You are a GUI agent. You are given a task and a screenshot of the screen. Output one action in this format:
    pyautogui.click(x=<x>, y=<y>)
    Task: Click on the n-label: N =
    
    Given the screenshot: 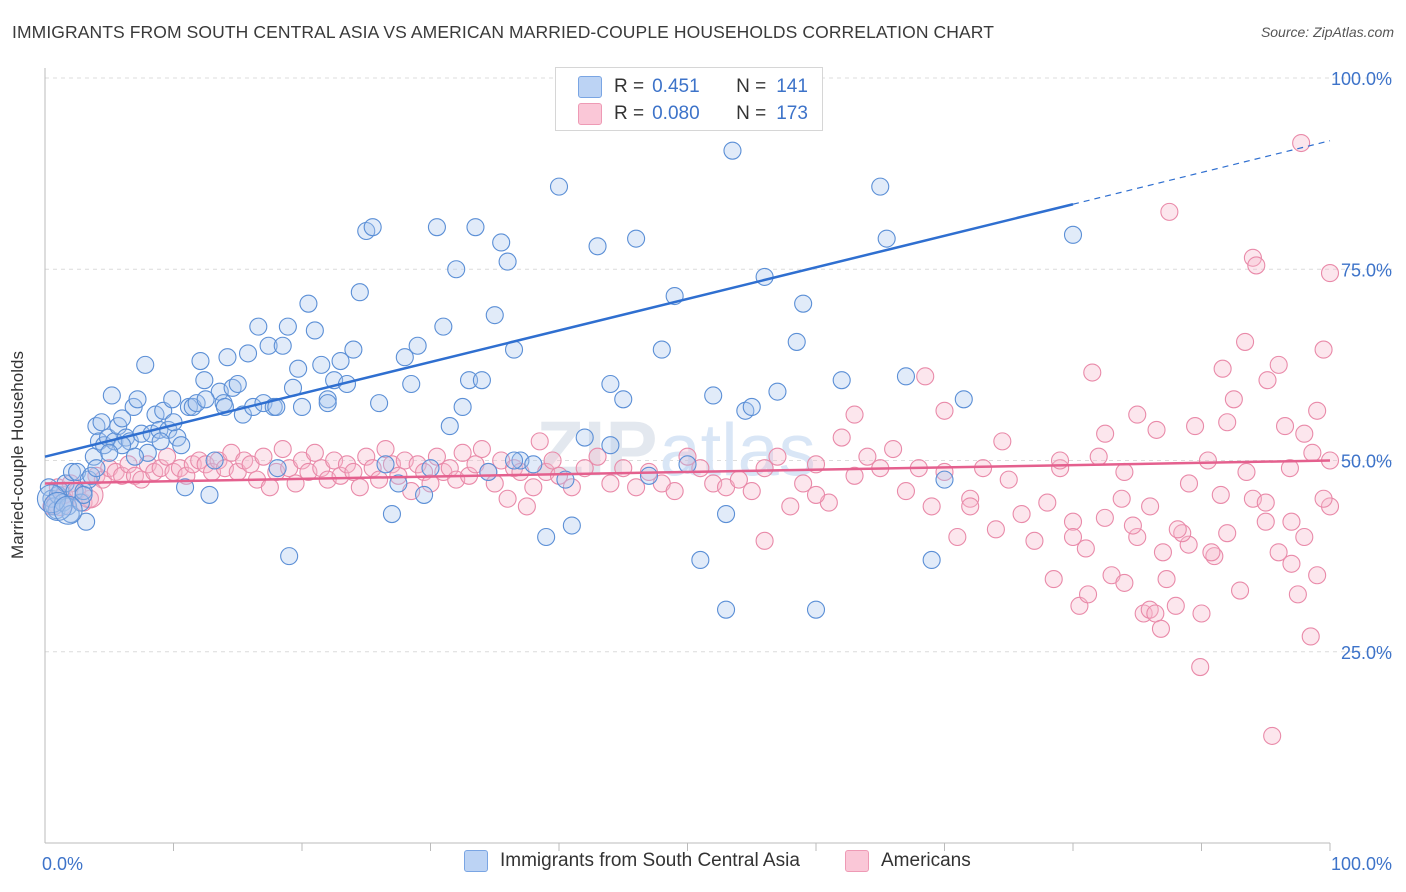 What is the action you would take?
    pyautogui.click(x=751, y=86)
    